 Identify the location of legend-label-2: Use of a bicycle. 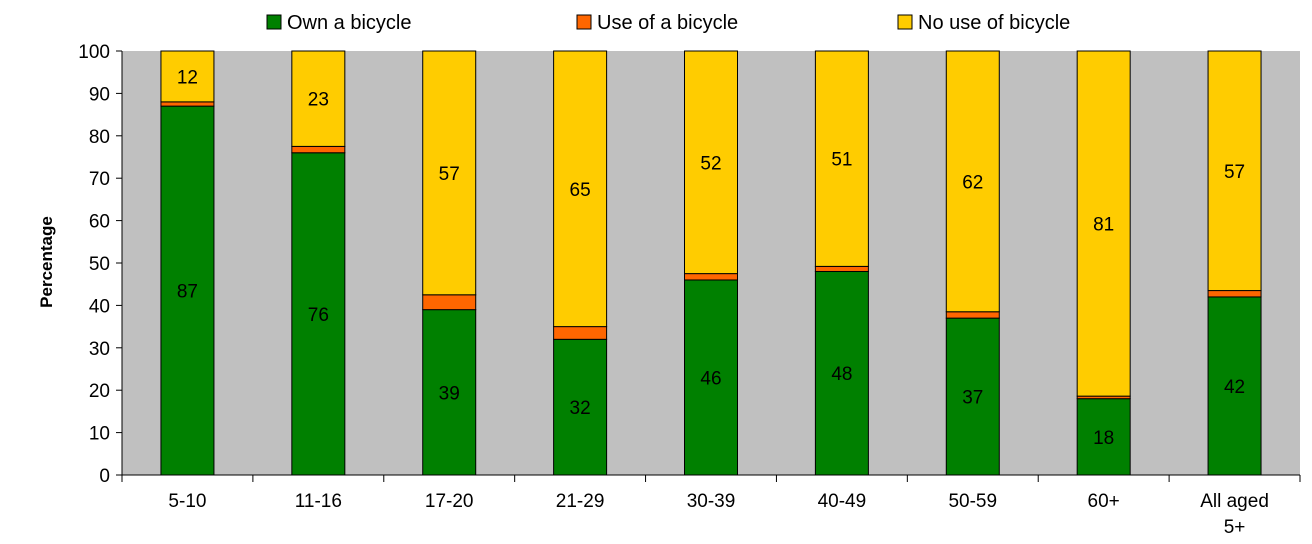
(667, 23).